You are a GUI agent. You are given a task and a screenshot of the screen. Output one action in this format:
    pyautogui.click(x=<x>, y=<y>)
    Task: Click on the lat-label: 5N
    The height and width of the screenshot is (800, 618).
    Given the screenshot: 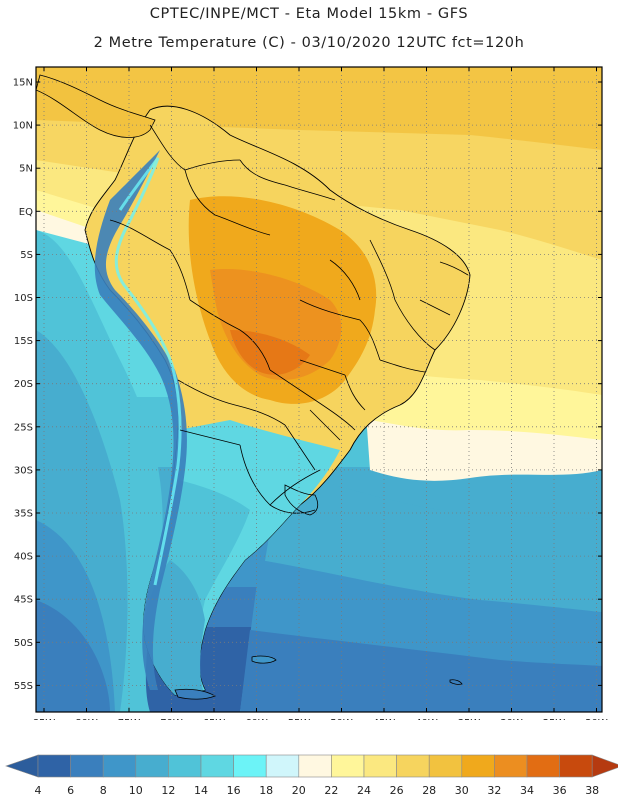 What is the action you would take?
    pyautogui.click(x=26, y=169)
    